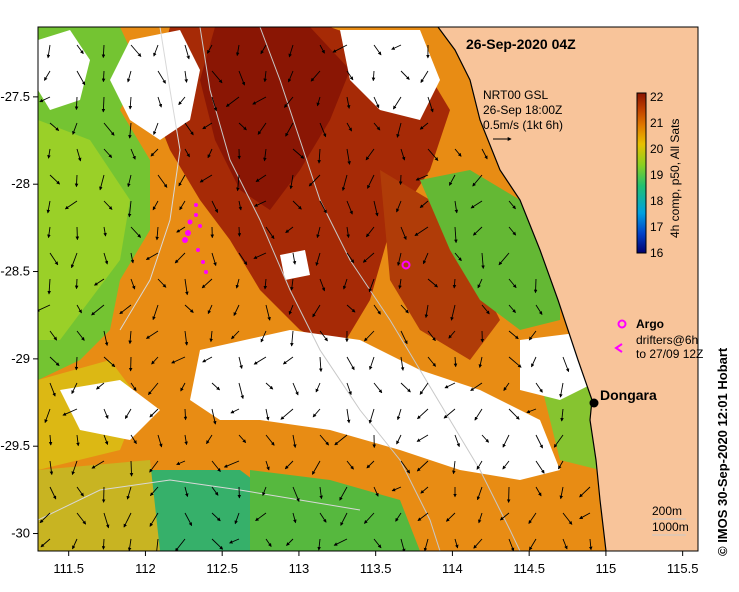 Image resolution: width=739 pixels, height=592 pixels. Describe the element at coordinates (376, 568) in the screenshot. I see `x-tick-label: 113.5` at that location.